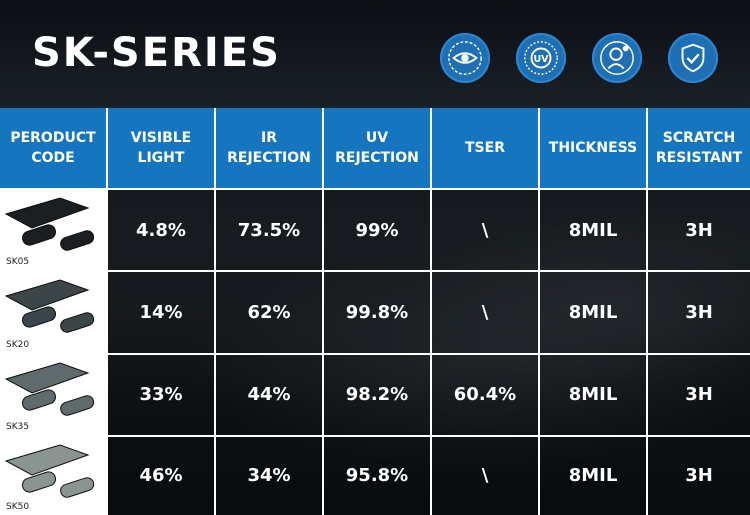 The height and width of the screenshot is (515, 750). I want to click on product-code: SK20, so click(18, 344).